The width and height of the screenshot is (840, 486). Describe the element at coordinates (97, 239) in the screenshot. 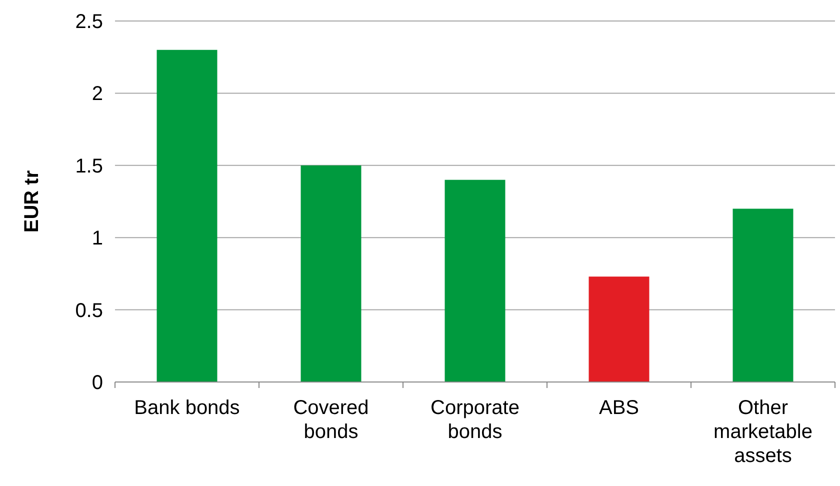

I see `y-tick-label: 1` at that location.